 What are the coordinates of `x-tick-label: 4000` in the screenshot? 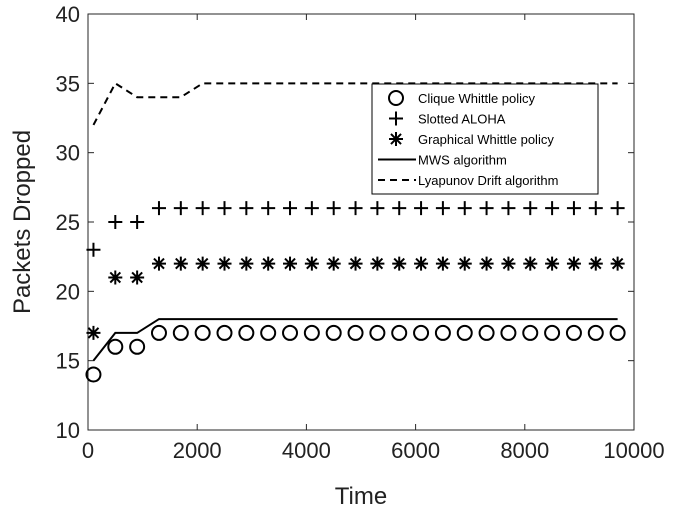 It's located at (306, 450).